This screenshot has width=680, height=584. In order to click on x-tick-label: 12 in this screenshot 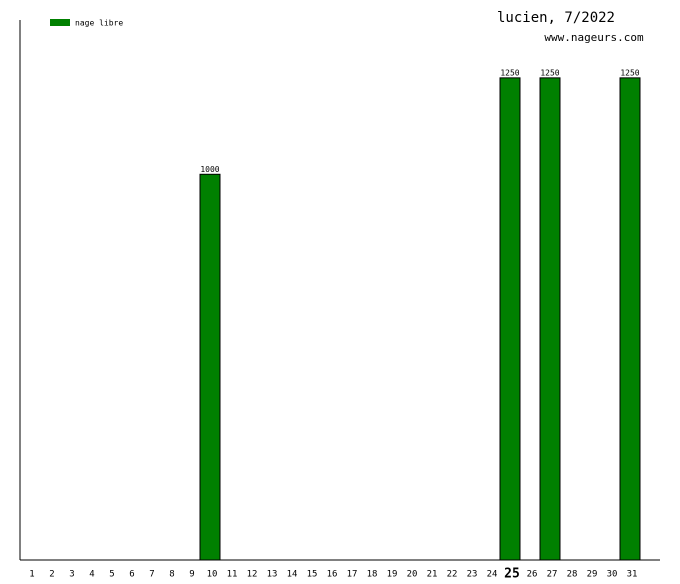, I will do `click(252, 575)`.